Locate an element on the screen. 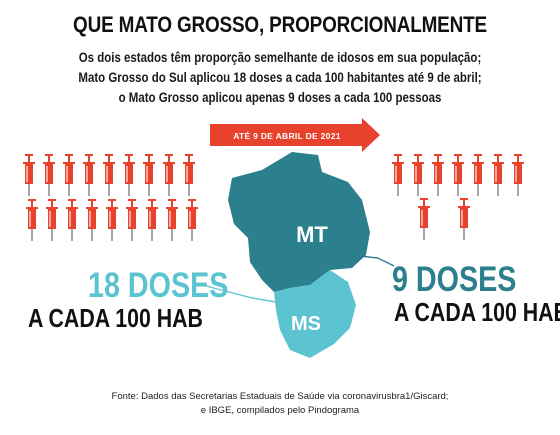 The height and width of the screenshot is (435, 560). mato-grosso-map is located at coordinates (299, 222).